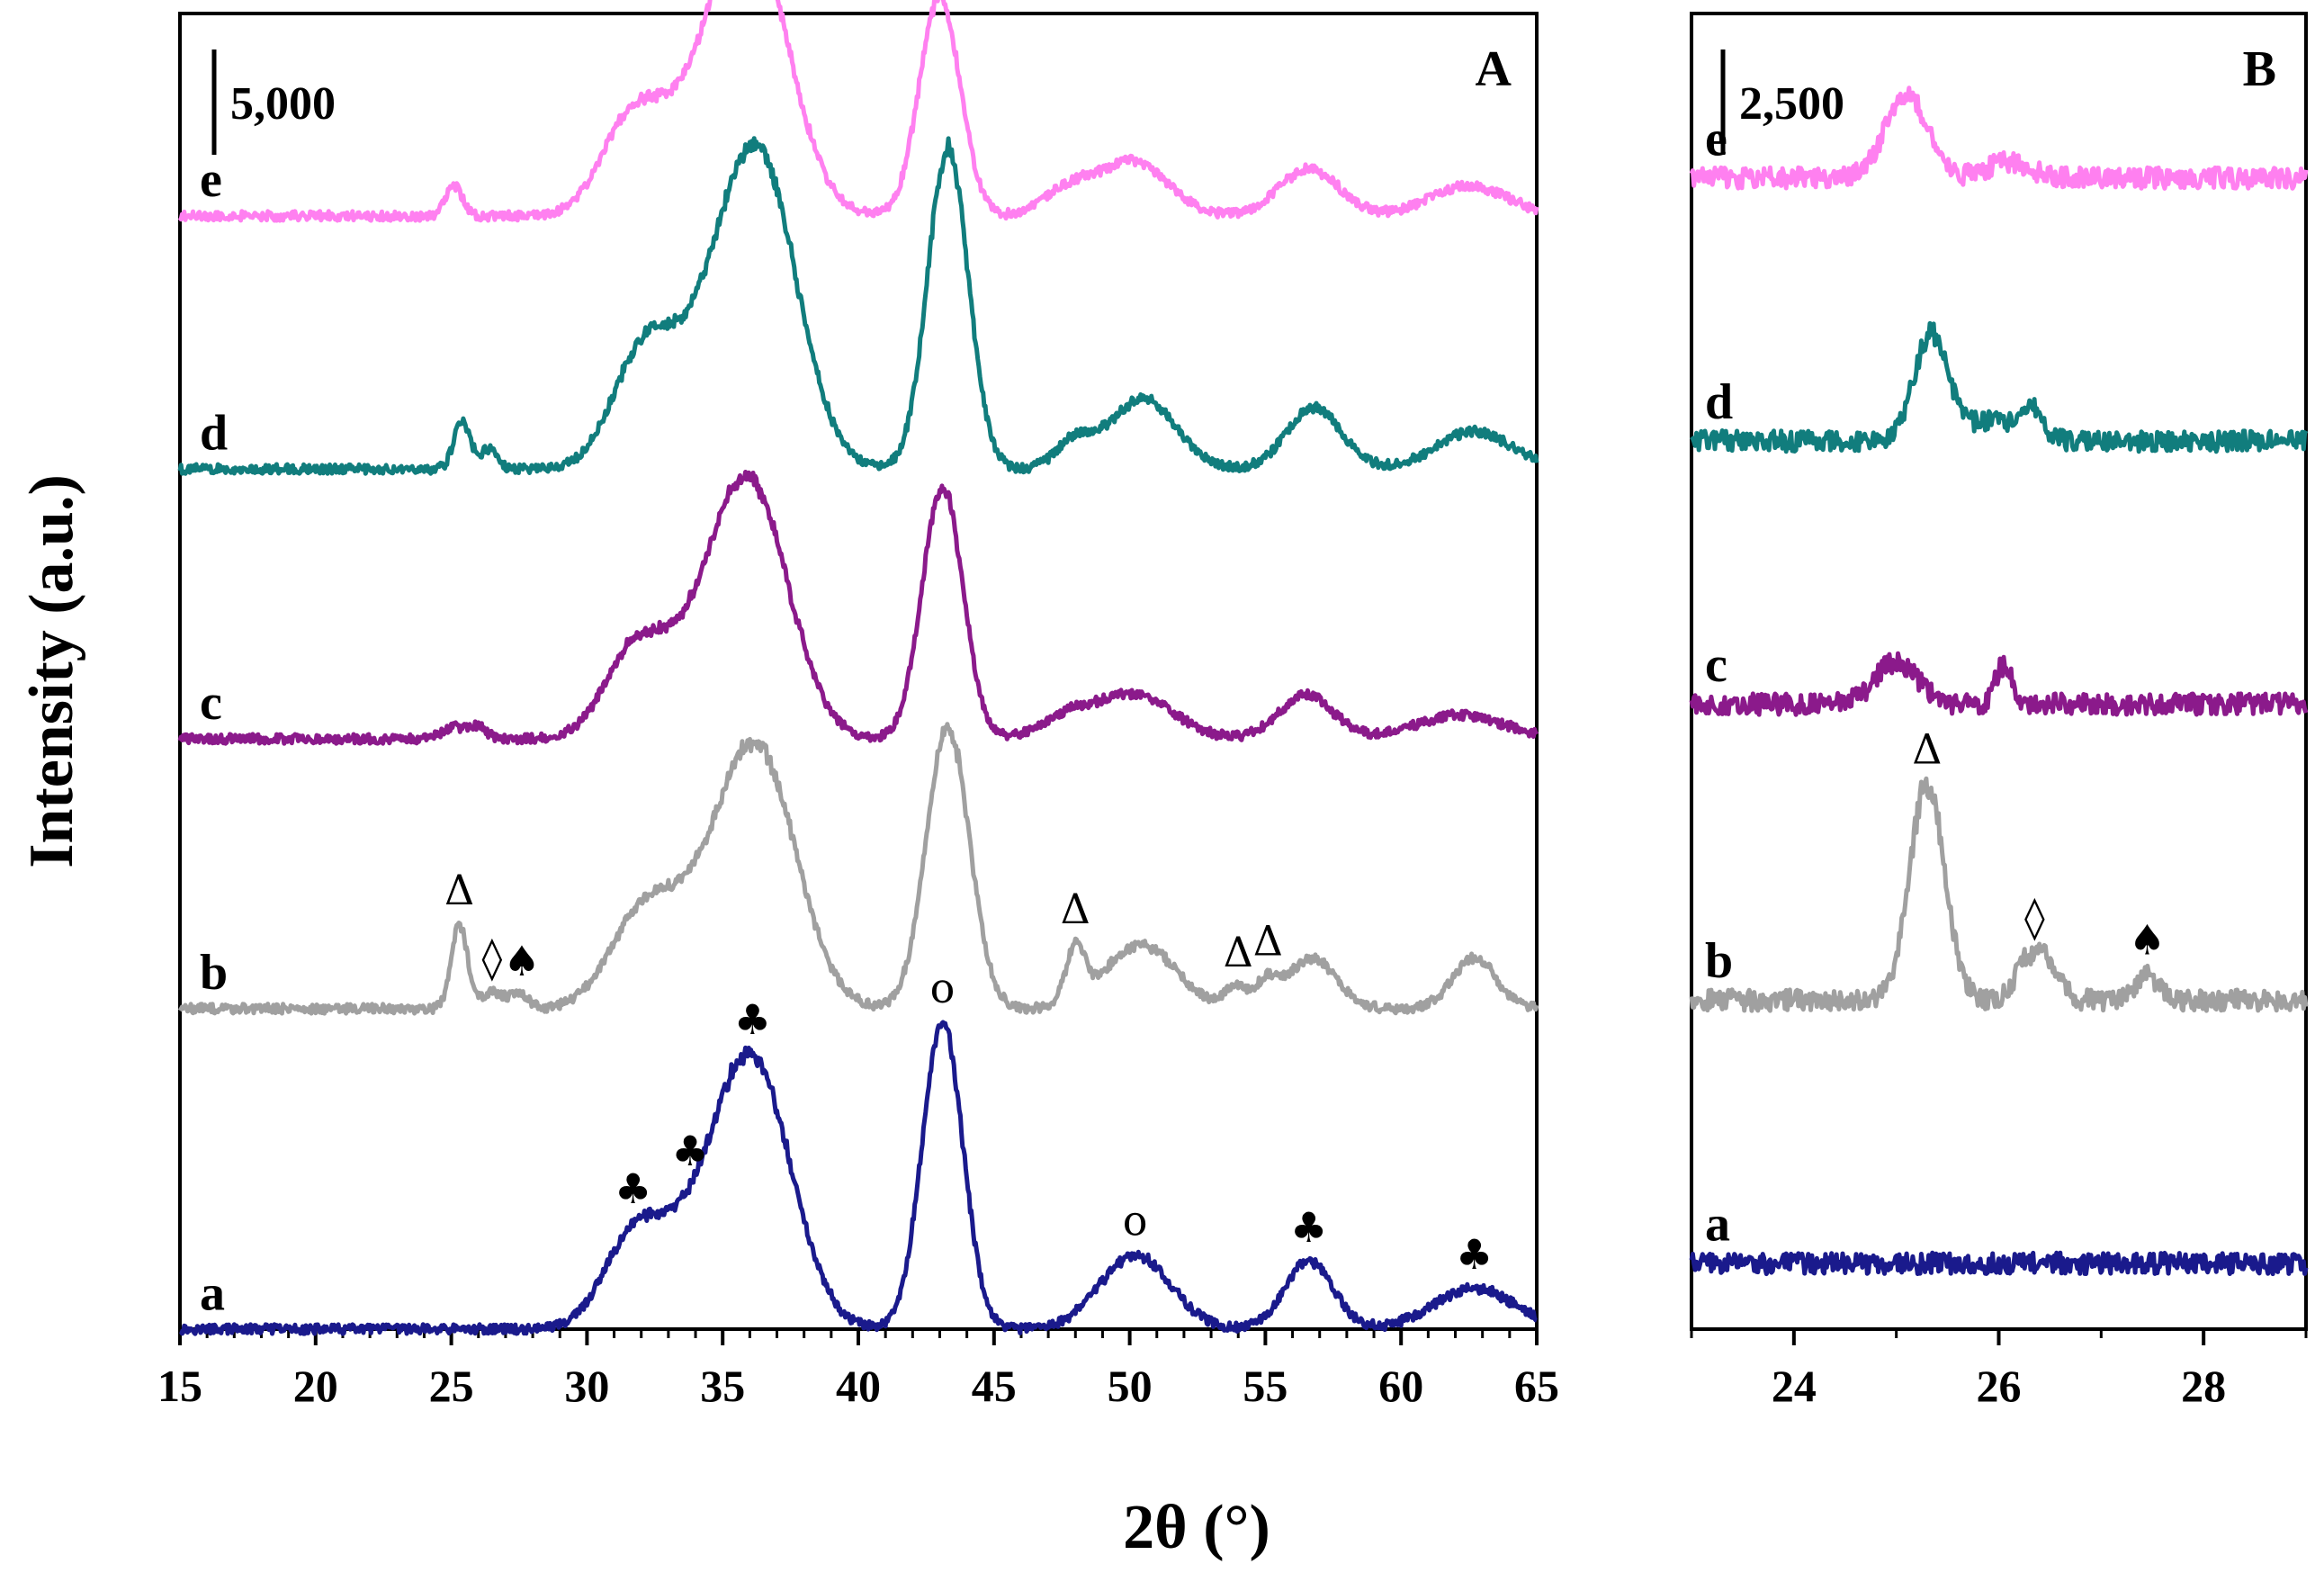 The width and height of the screenshot is (2324, 1573). I want to click on panel-a-x-ticks: 15 20 25 30 35 40 45 50 55 60 65, so click(858, 1370).